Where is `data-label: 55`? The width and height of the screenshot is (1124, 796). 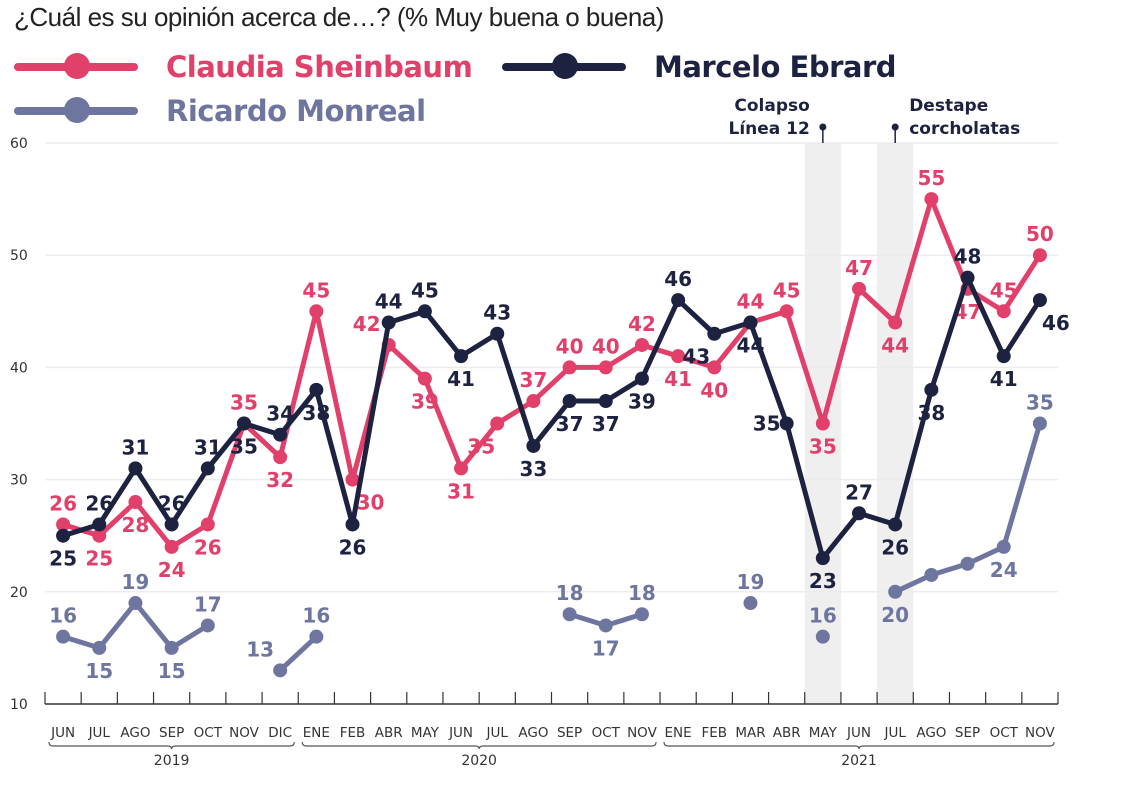
data-label: 55 is located at coordinates (931, 178).